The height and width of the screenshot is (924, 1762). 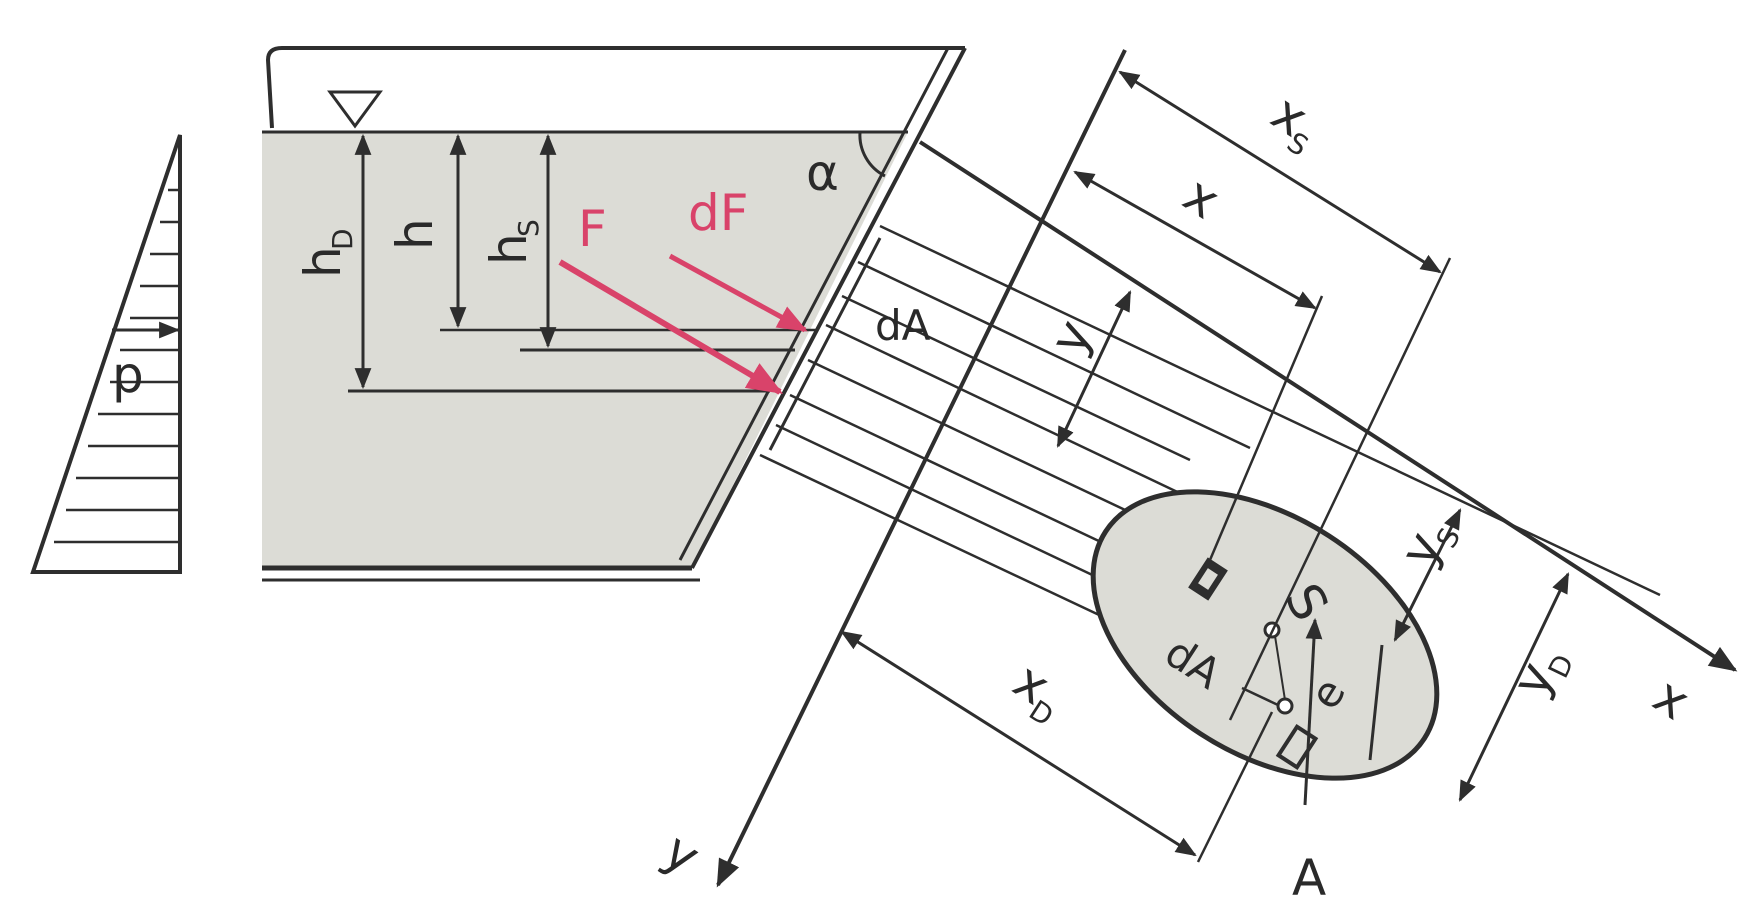 I want to click on label-df: dF, so click(x=718, y=213).